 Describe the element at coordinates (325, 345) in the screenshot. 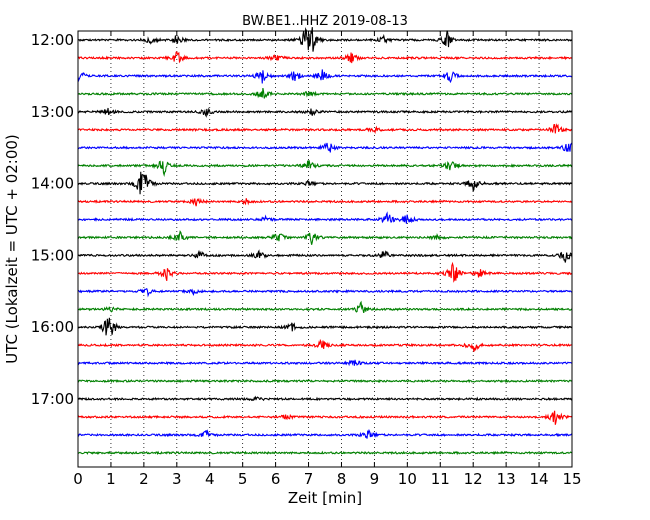

I see `trace-16:15` at that location.